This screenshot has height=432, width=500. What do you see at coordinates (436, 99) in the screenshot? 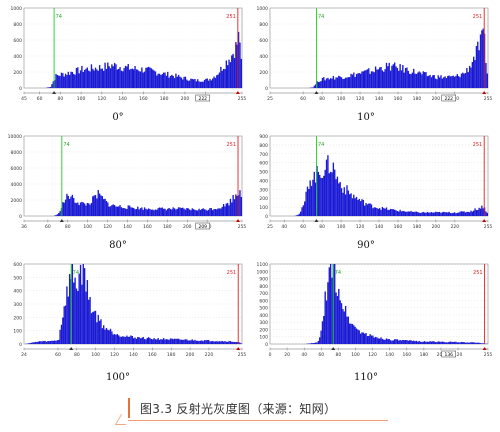
I see `x-tick-label: 200` at bounding box center [436, 99].